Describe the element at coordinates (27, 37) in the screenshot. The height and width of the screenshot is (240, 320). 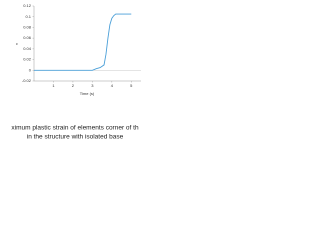
I see `y-tick-label: 0.06` at that location.